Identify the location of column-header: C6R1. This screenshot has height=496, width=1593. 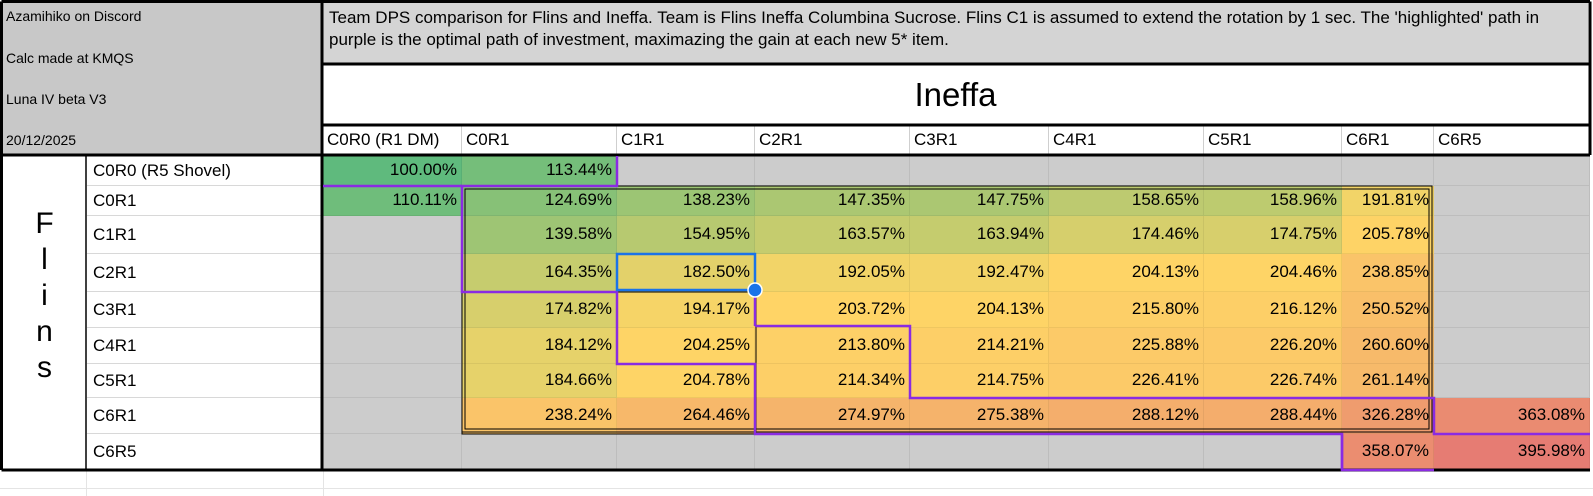
(1388, 140).